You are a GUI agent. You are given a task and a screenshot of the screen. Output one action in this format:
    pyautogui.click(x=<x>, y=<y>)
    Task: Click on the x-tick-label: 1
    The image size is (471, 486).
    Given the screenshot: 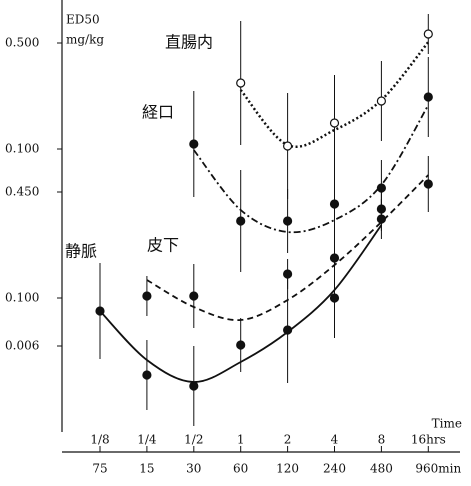 What is the action you would take?
    pyautogui.click(x=241, y=440)
    